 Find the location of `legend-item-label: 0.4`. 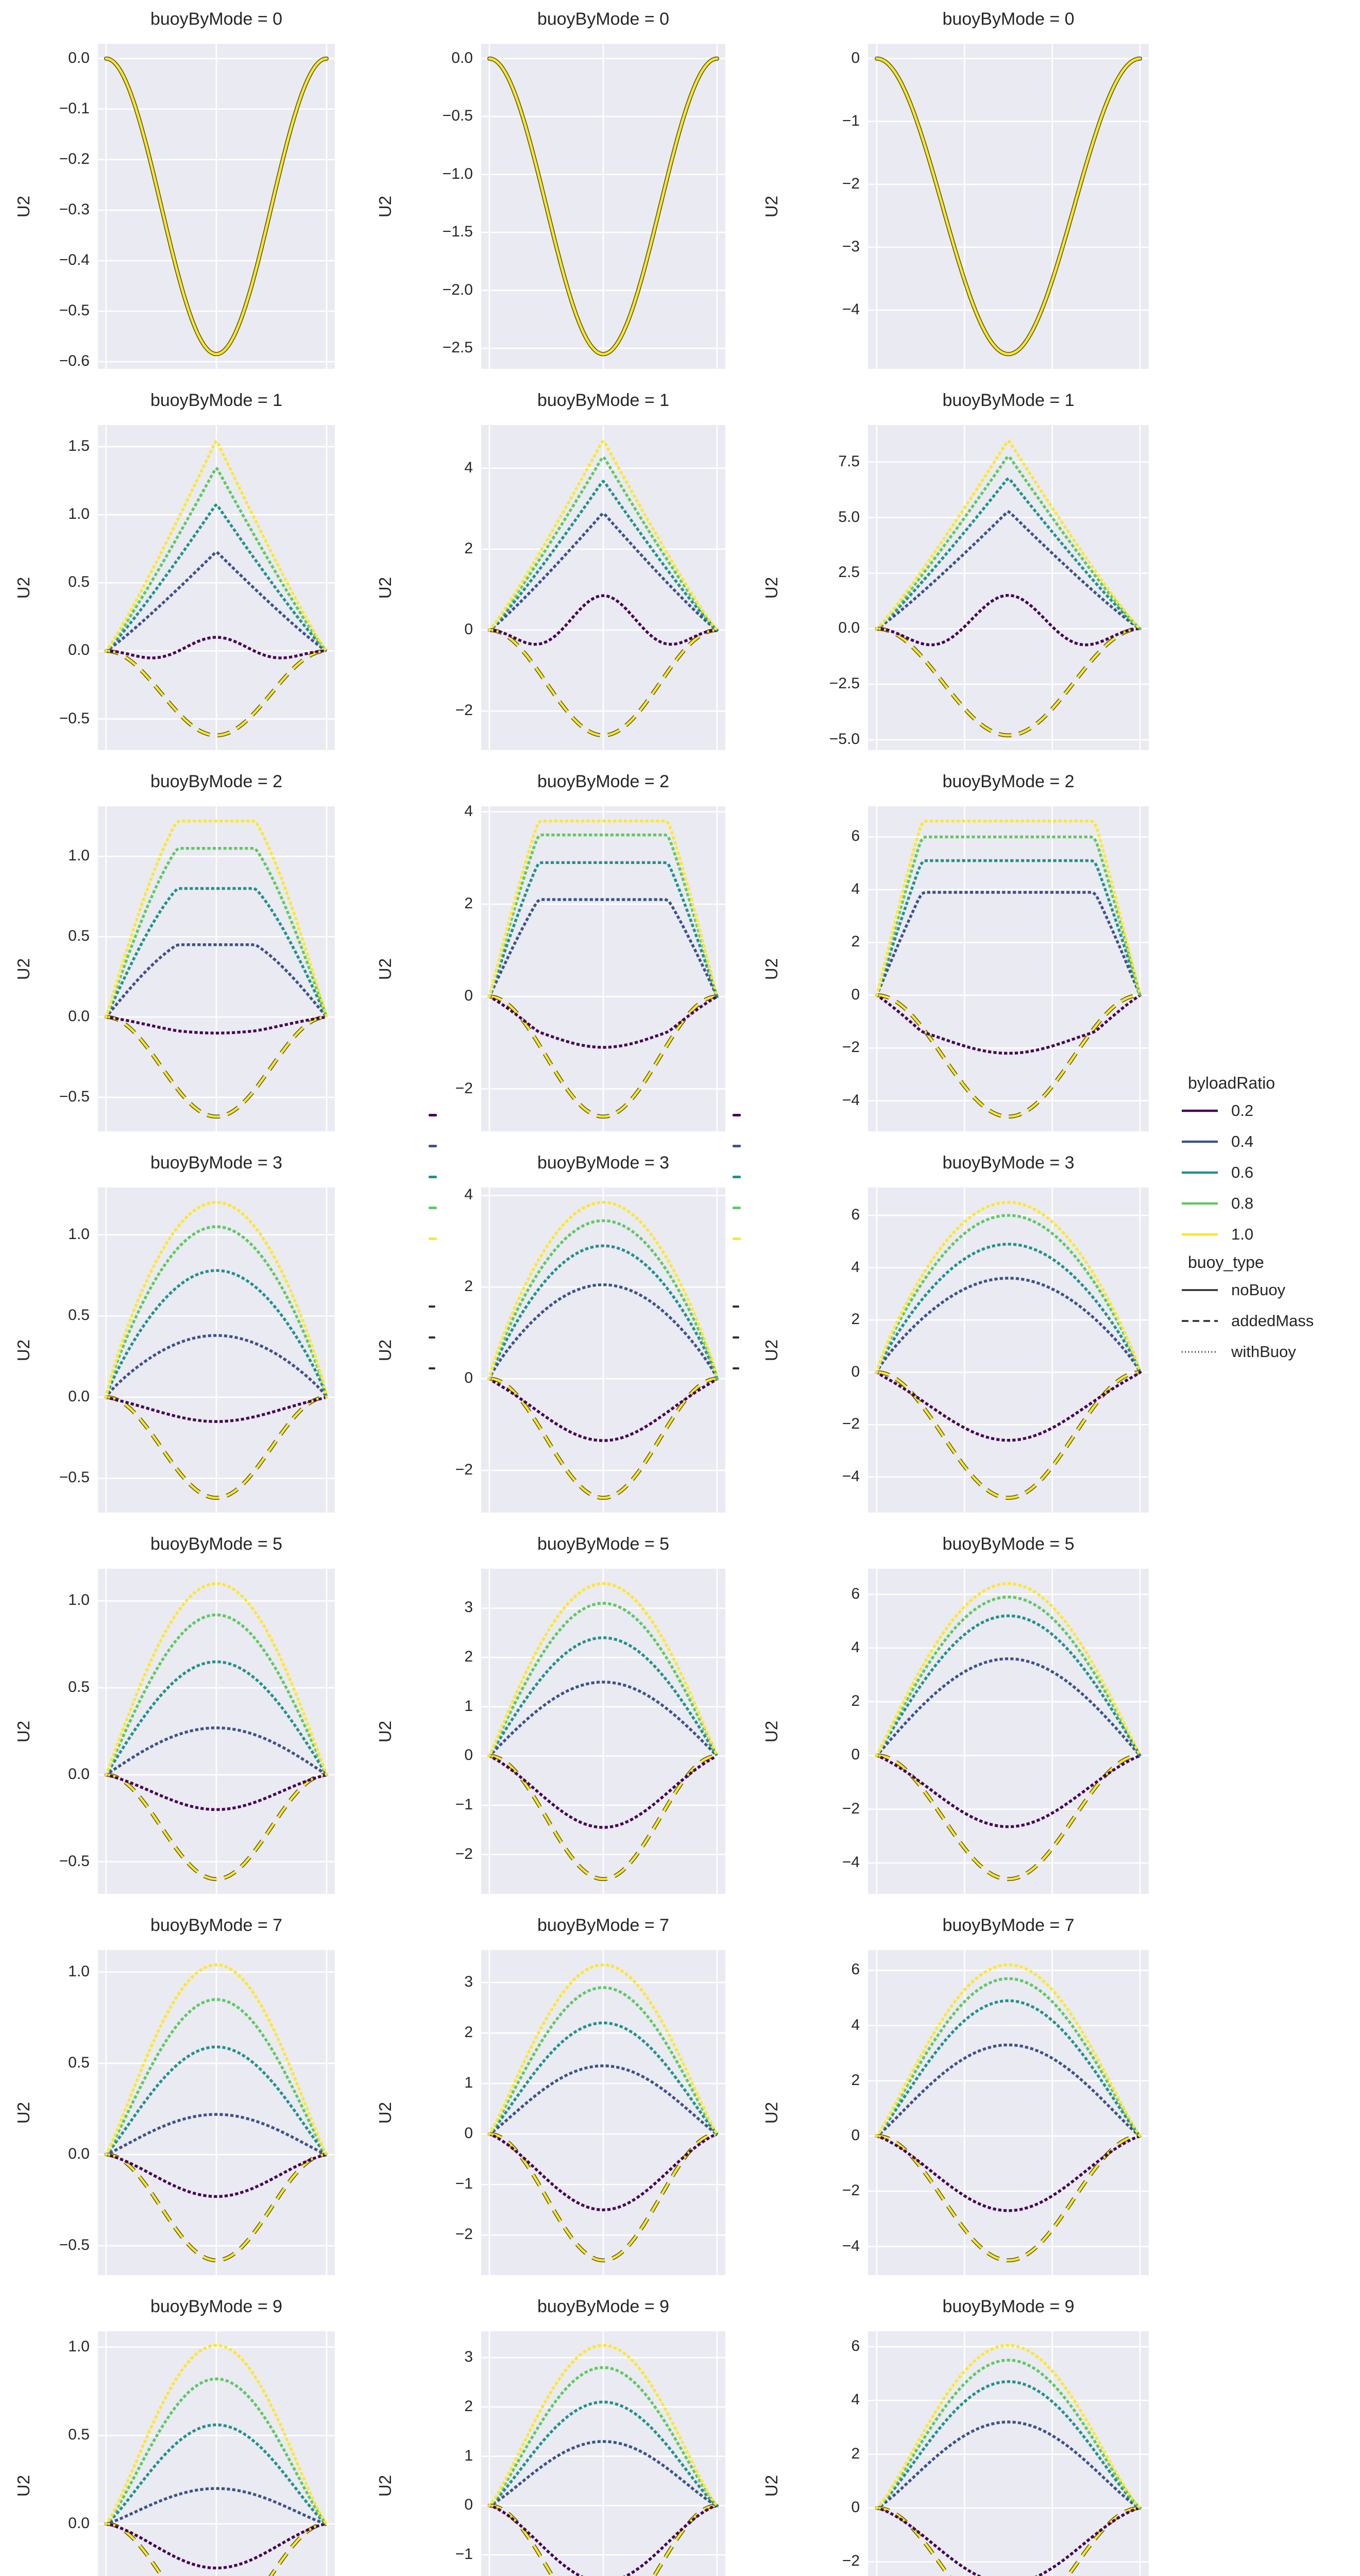

legend-item-label: 0.4 is located at coordinates (1242, 1141).